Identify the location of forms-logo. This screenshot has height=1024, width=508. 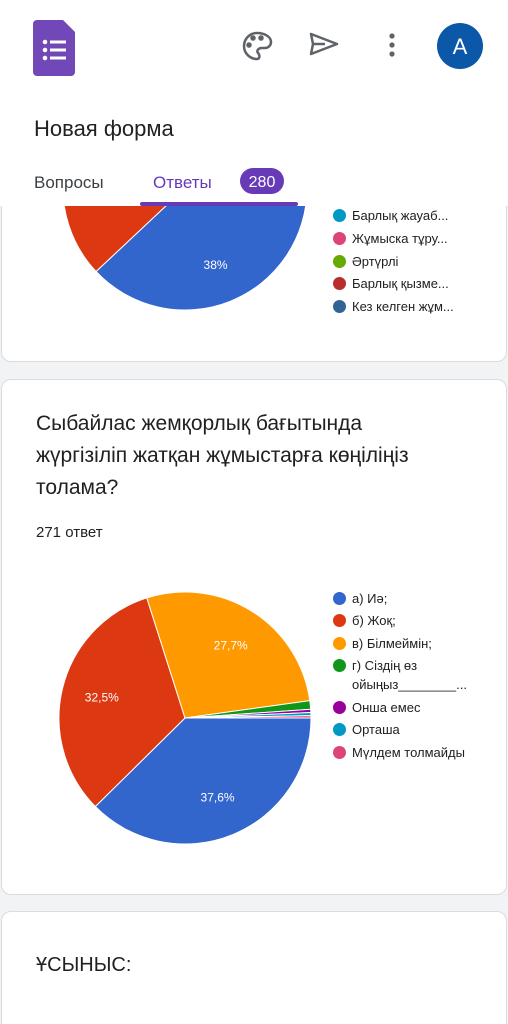
(54, 48).